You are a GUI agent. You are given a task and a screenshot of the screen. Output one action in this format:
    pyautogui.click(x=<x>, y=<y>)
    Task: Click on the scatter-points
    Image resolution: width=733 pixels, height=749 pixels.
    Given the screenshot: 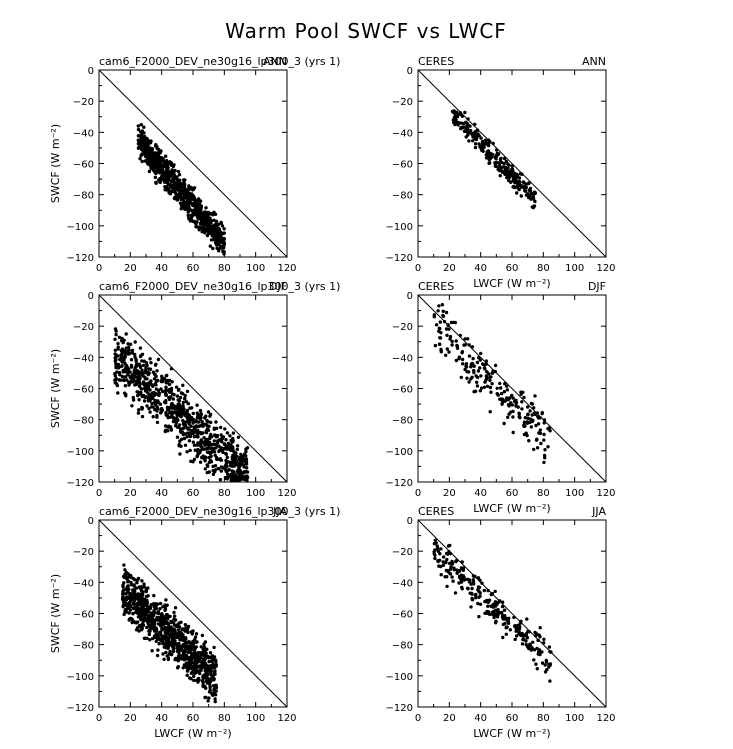 What is the action you would take?
    pyautogui.click(x=492, y=384)
    